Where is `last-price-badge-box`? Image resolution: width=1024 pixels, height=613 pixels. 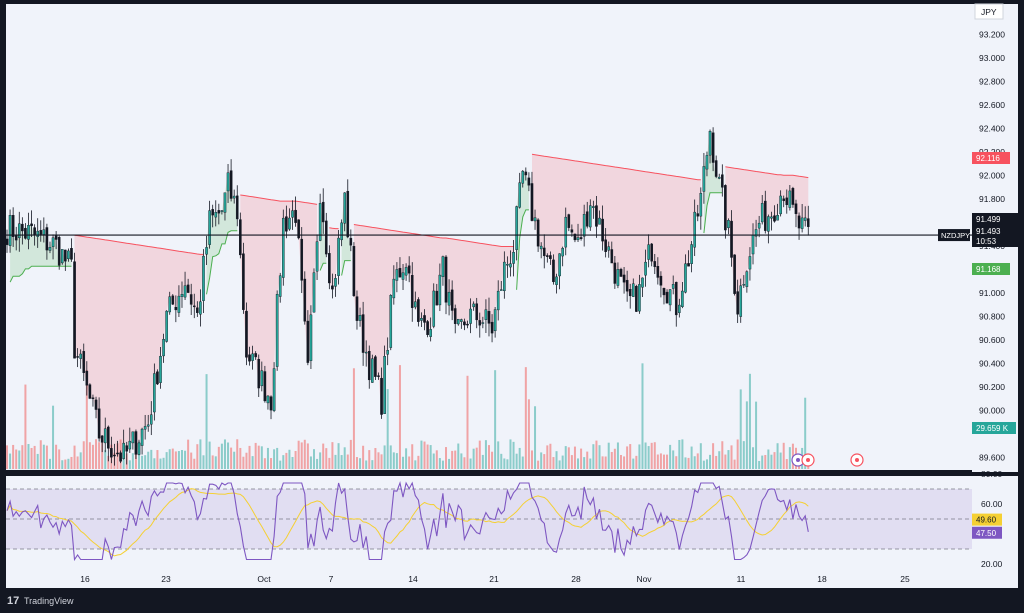
last-price-badge-box is located at coordinates (995, 236).